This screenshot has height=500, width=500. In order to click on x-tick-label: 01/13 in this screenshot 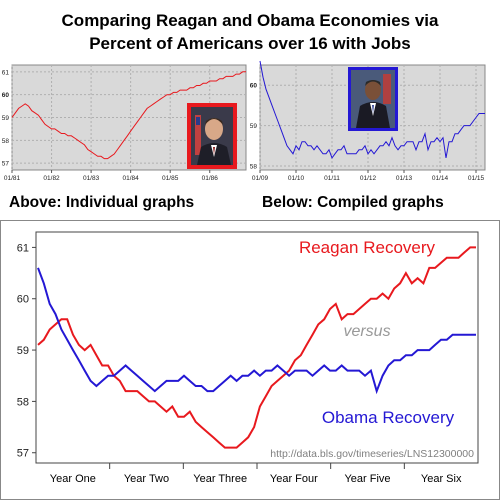, I will do `click(404, 178)`.